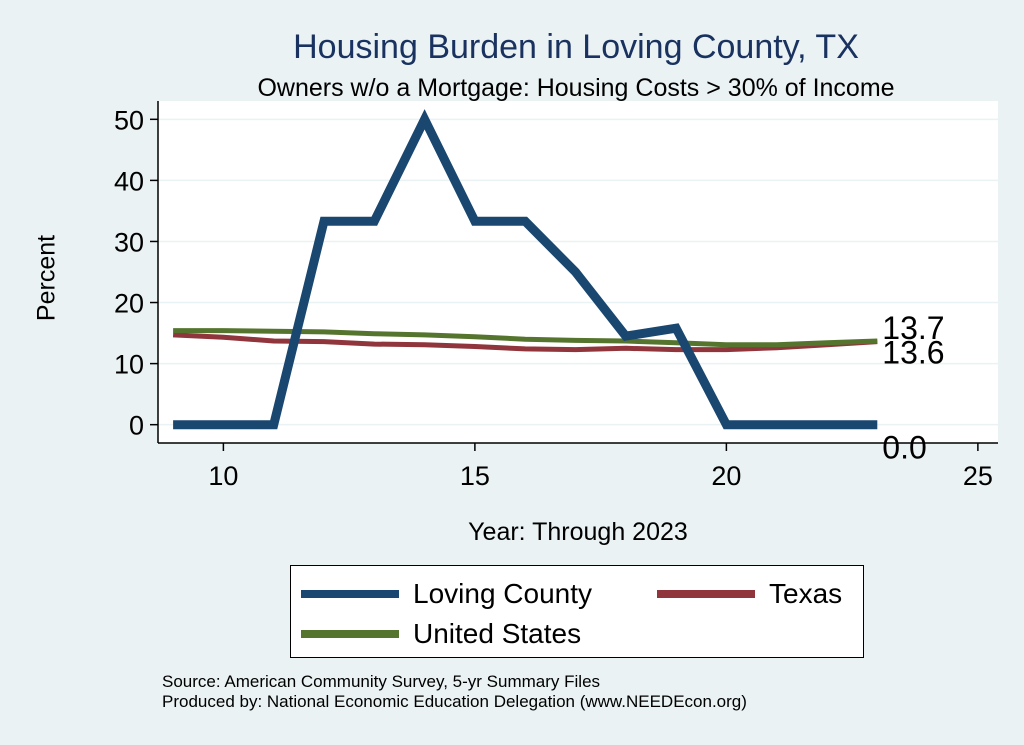 The width and height of the screenshot is (1024, 745). Describe the element at coordinates (578, 532) in the screenshot. I see `x-axis-label: Year: Through 2023` at that location.